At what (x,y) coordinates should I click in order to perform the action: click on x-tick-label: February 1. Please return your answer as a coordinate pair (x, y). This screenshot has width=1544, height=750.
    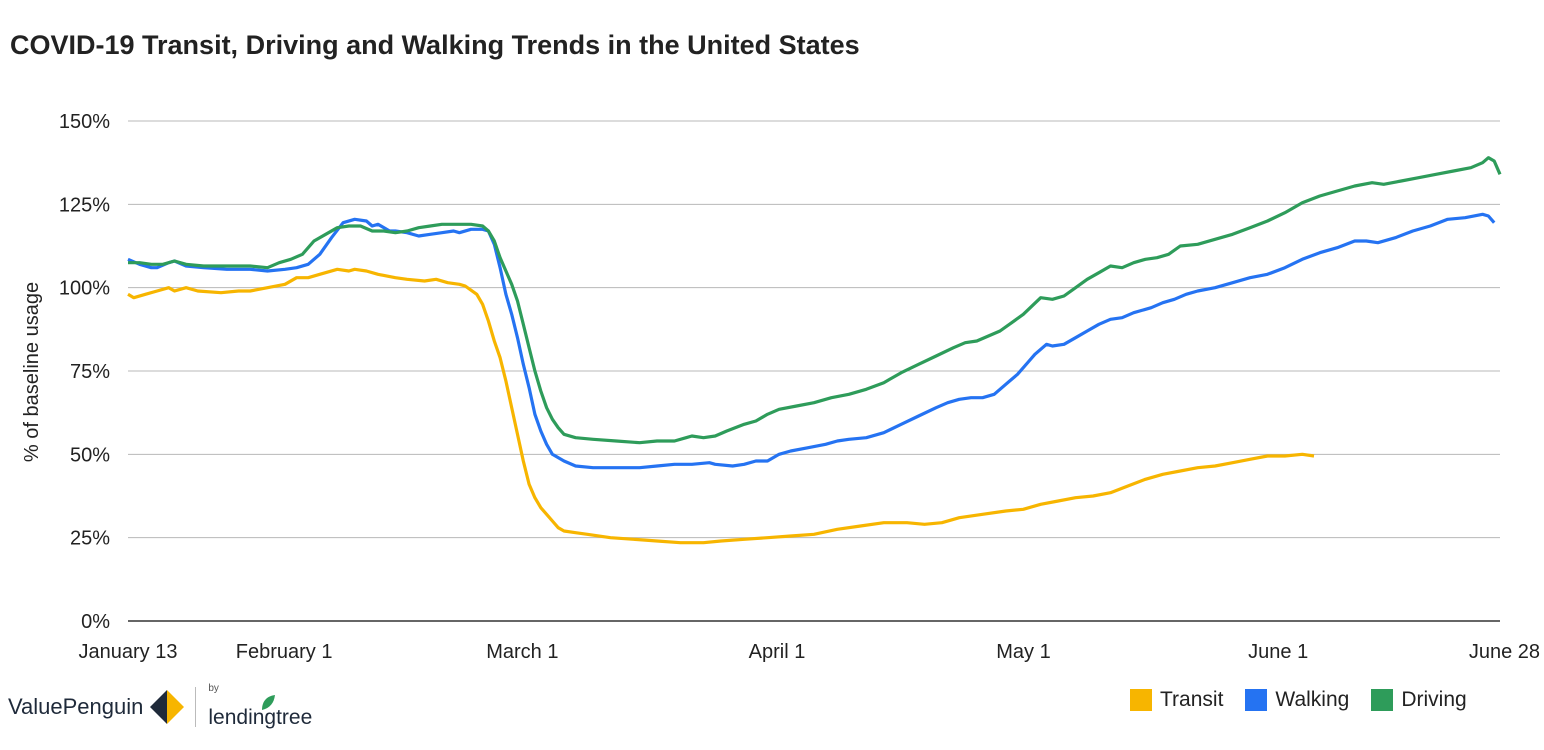
    Looking at the image, I should click on (284, 652).